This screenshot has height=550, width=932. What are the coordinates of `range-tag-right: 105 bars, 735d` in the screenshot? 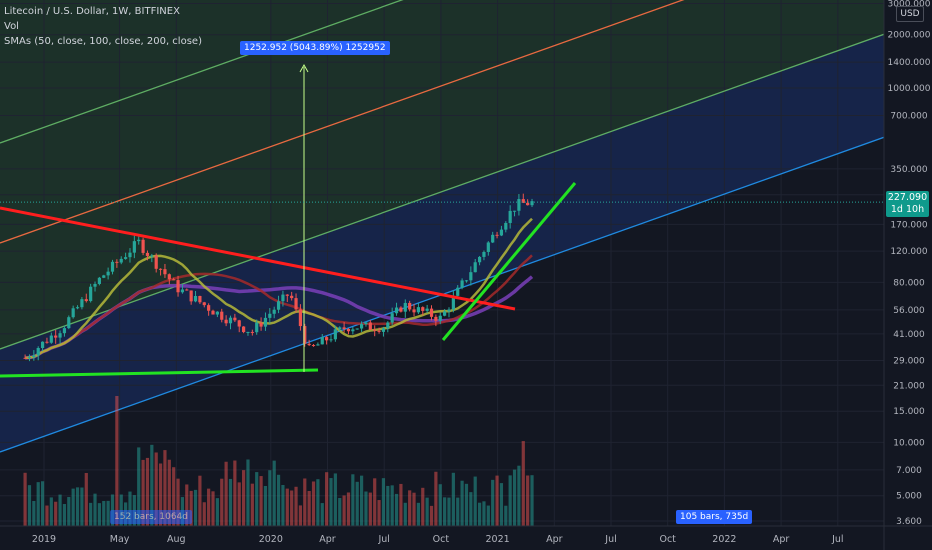 It's located at (714, 517).